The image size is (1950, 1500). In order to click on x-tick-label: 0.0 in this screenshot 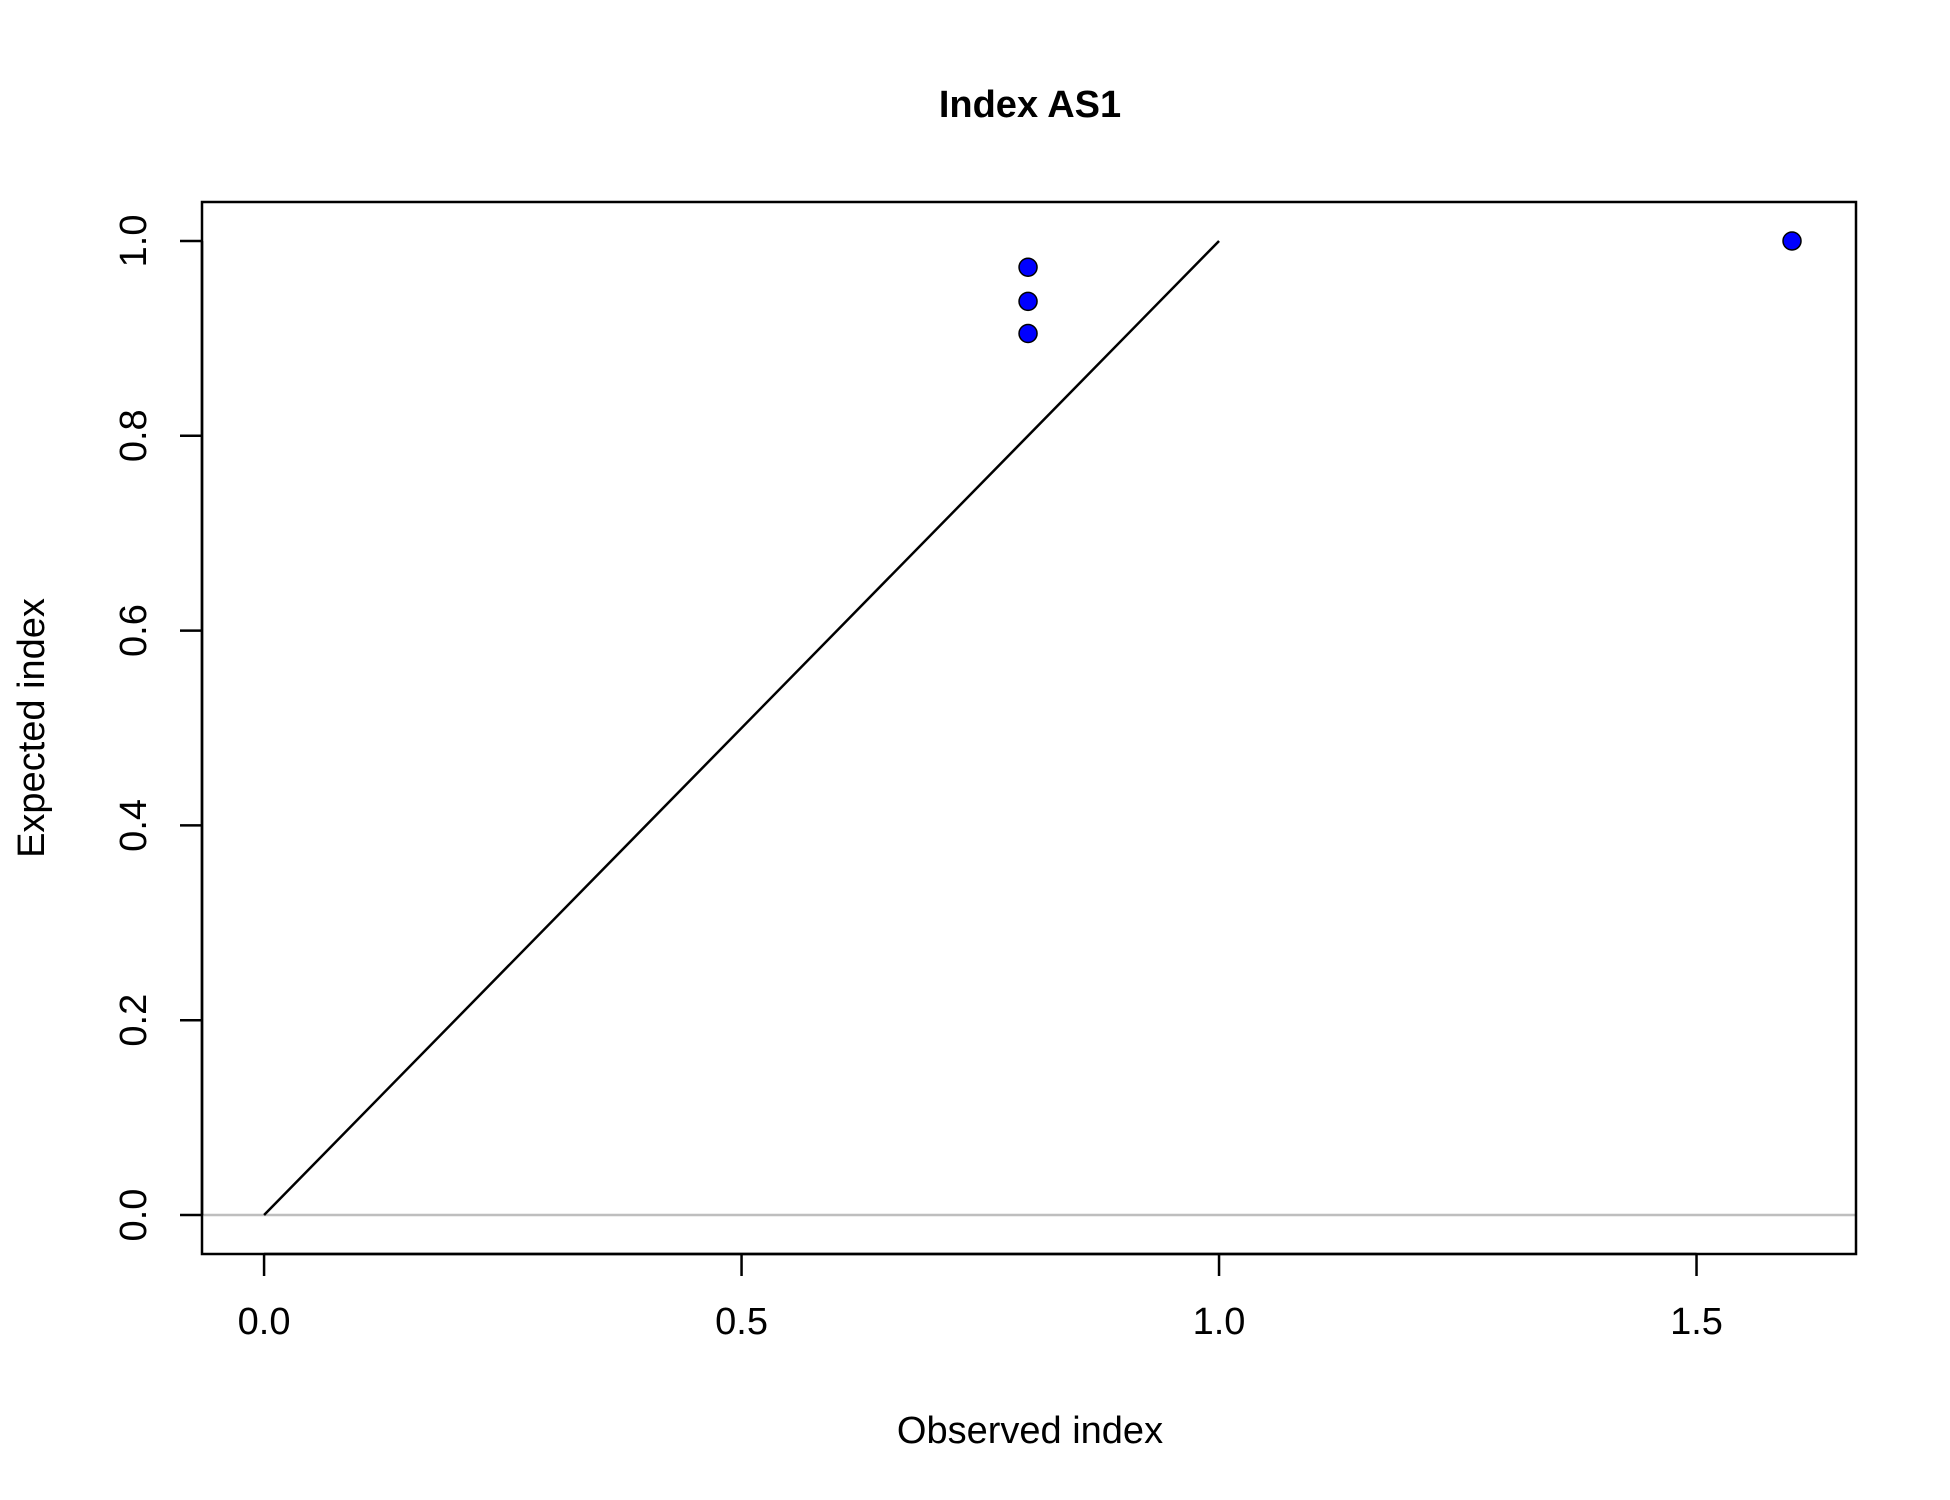, I will do `click(264, 1322)`.